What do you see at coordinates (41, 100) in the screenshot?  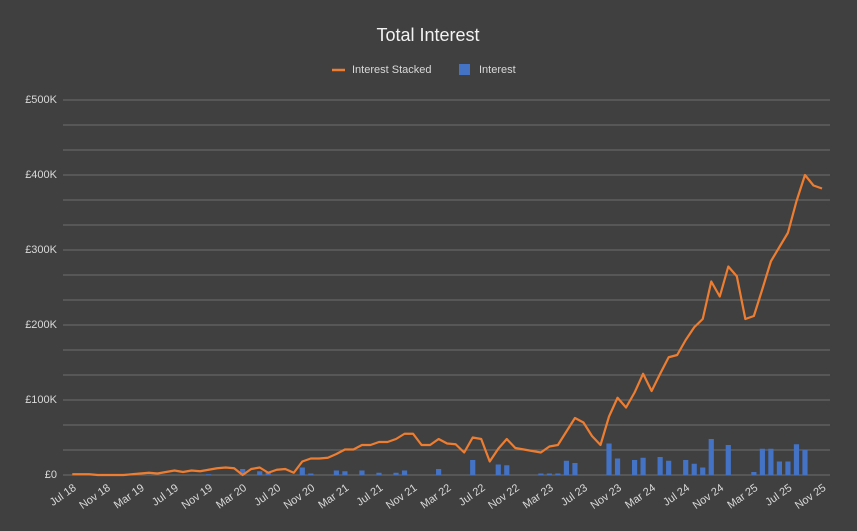 I see `y-tick-label: £500K` at bounding box center [41, 100].